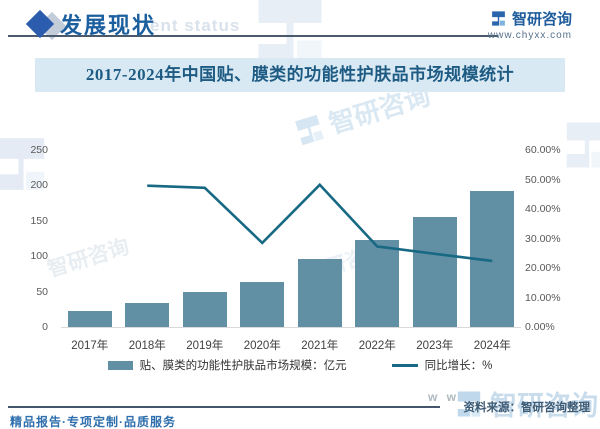  I want to click on x-axis-label: 2017年, so click(90, 346).